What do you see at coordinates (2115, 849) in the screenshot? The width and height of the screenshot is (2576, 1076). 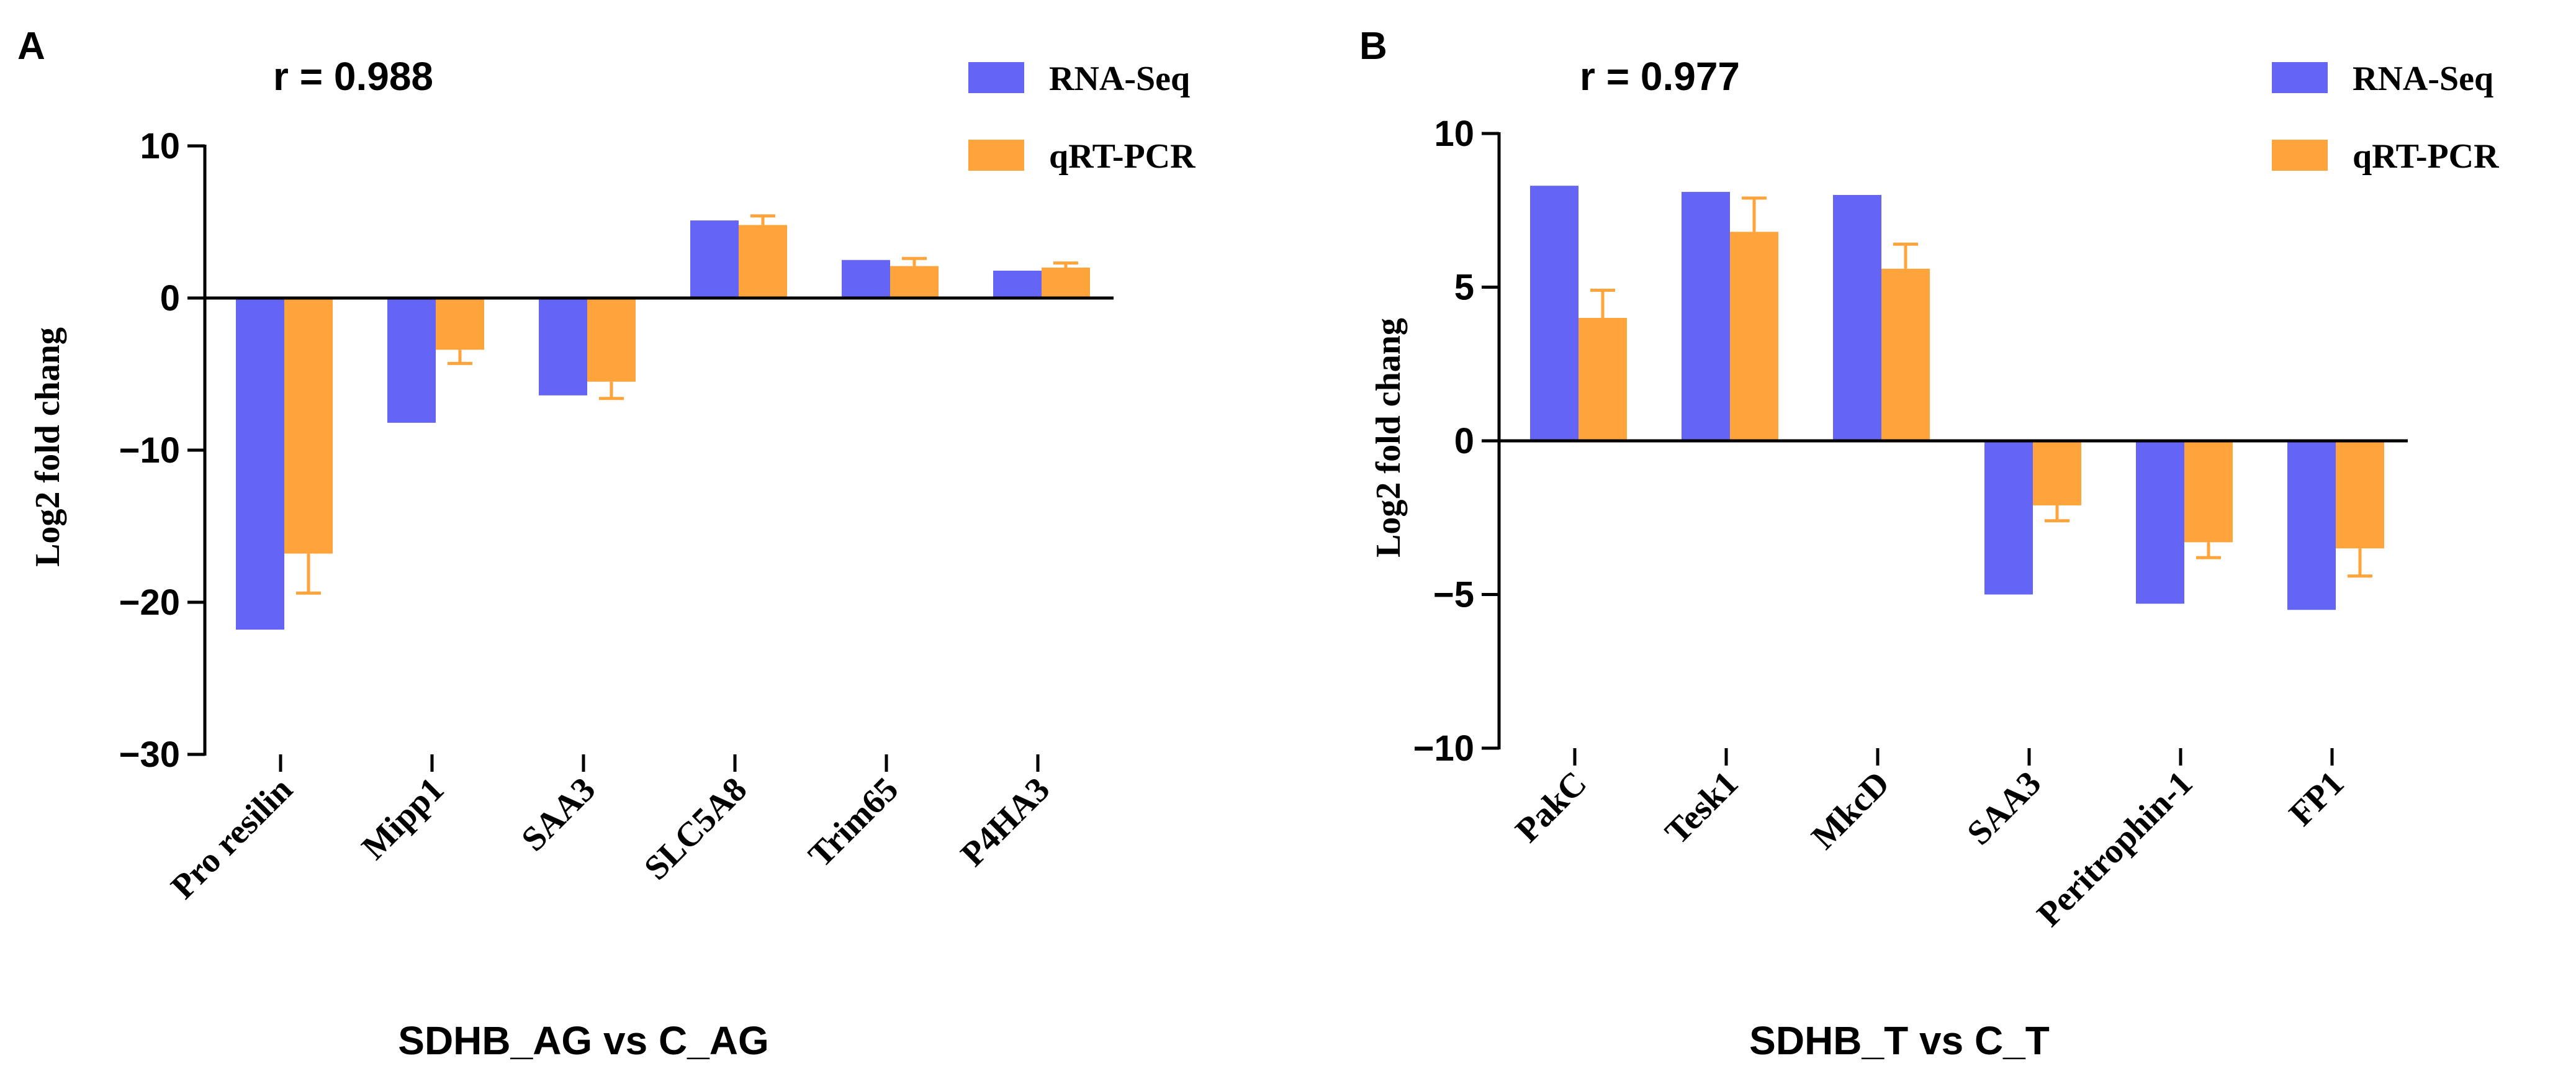 I see `panel-b-category-label: Peritrophin-1` at bounding box center [2115, 849].